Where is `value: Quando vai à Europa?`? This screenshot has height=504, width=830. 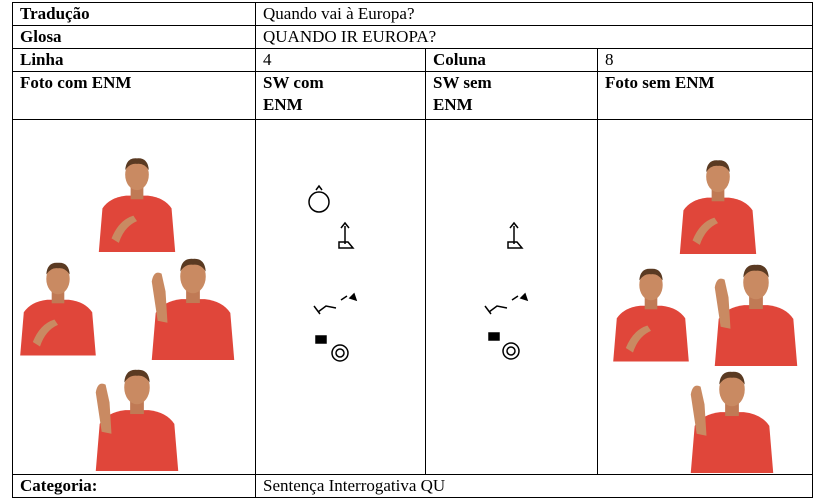
value: Quando vai à Europa? is located at coordinates (534, 14).